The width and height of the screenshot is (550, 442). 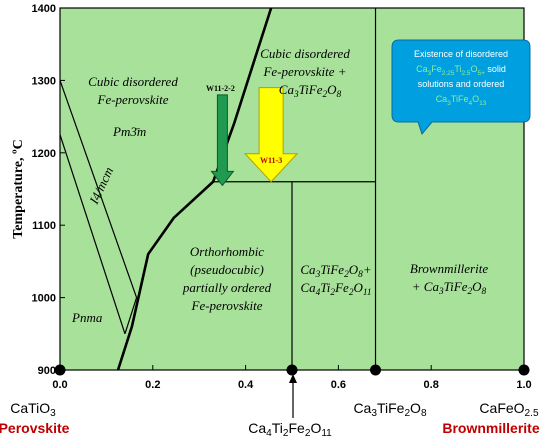 I want to click on ca3tife2o8-label: Ca3TiFe2O8, so click(x=390, y=409).